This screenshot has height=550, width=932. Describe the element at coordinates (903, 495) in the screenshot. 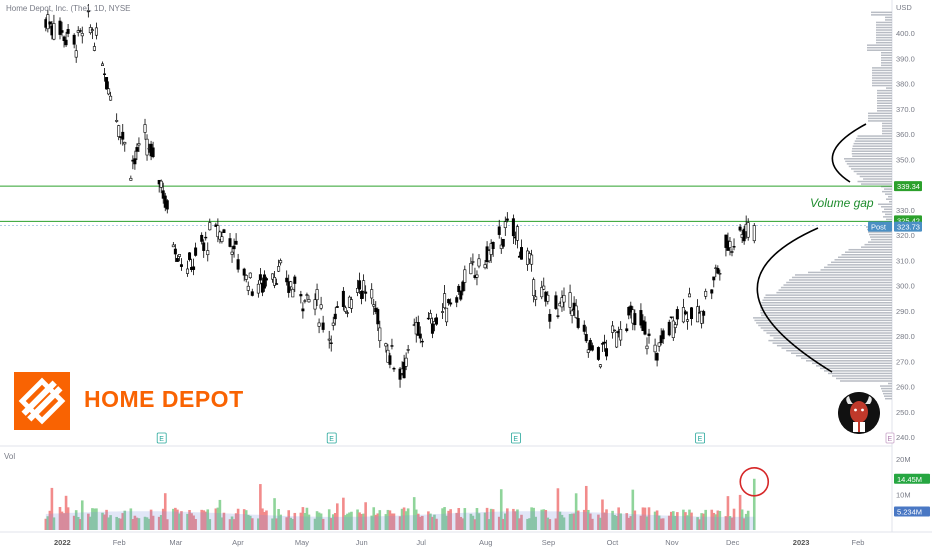

I see `volume-tick-label: 10M` at that location.